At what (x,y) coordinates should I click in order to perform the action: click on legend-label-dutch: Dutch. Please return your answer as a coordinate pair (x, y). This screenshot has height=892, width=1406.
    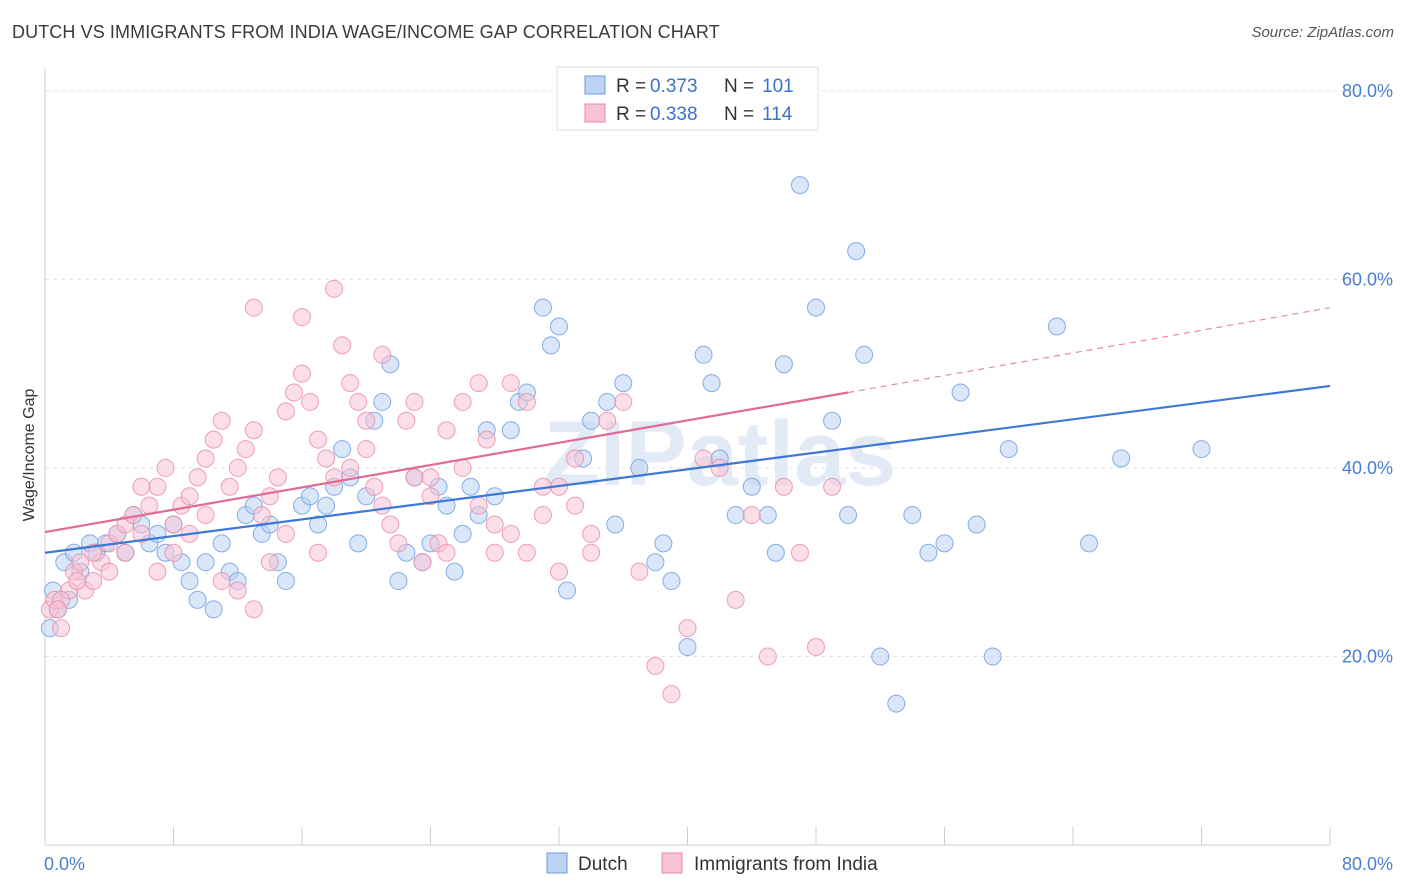
    Looking at the image, I should click on (603, 864).